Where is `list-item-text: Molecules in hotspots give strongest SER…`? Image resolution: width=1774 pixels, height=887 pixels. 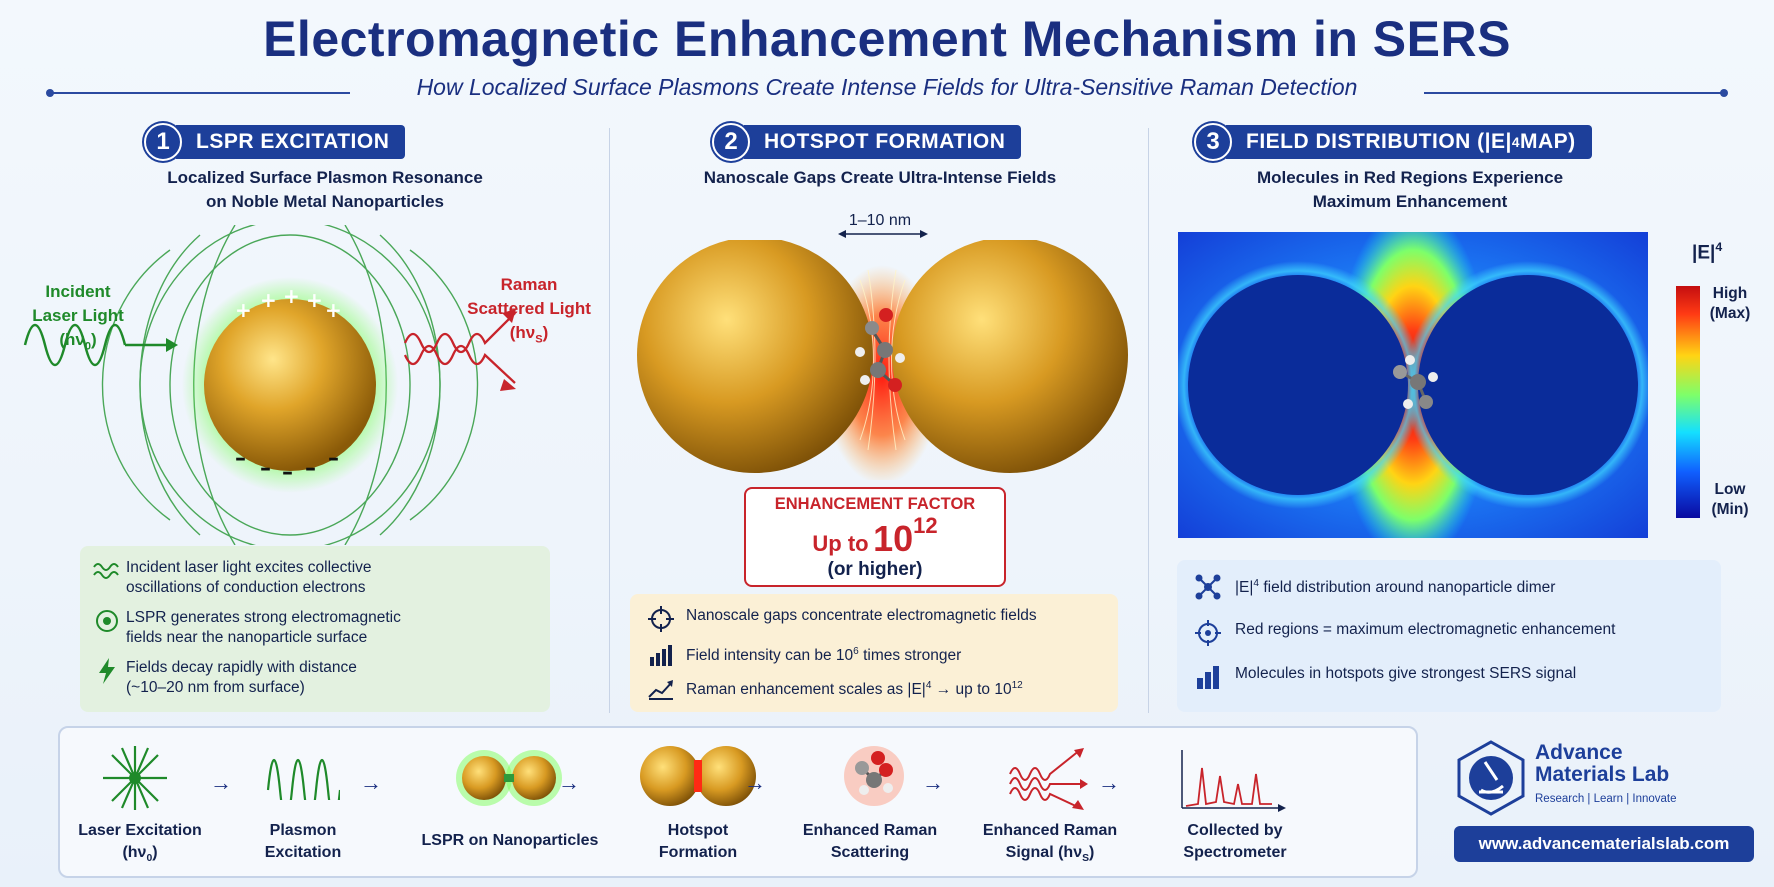
list-item-text: Molecules in hotspots give strongest SER… is located at coordinates (1406, 673).